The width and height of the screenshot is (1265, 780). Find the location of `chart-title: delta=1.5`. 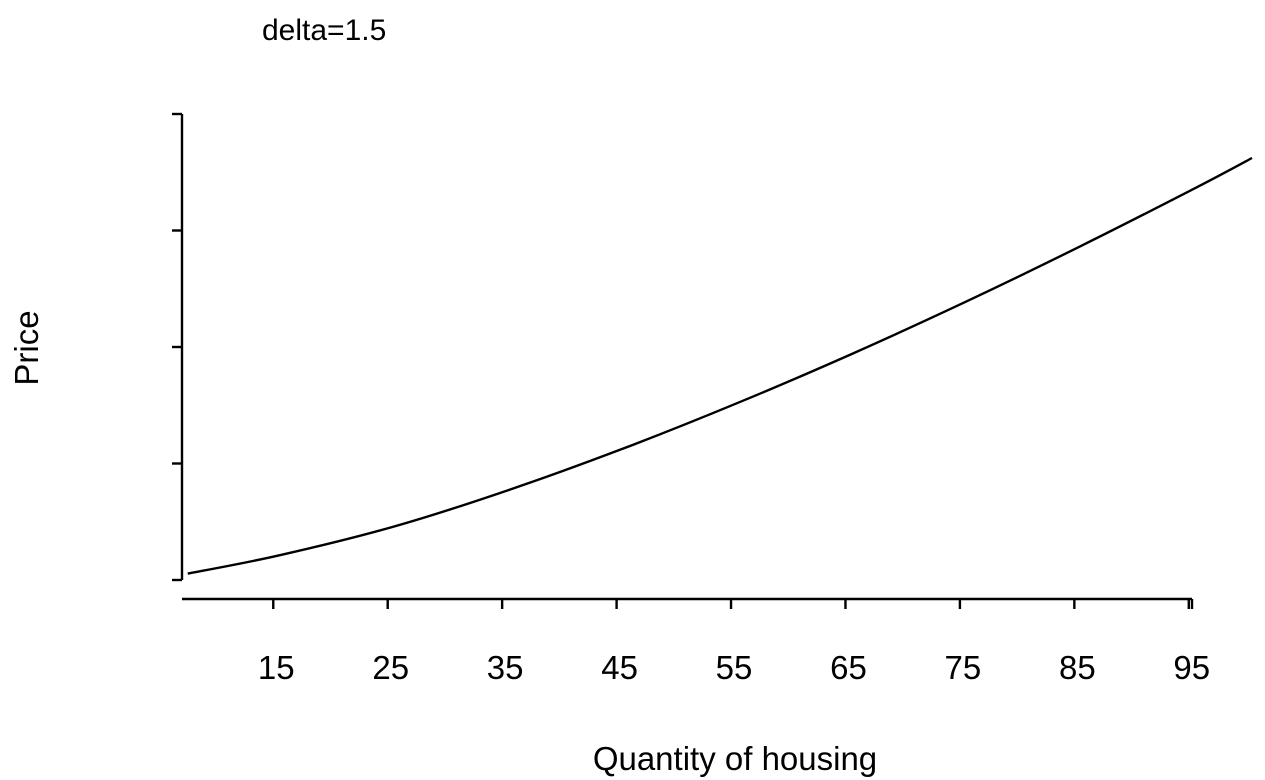

chart-title: delta=1.5 is located at coordinates (324, 30).